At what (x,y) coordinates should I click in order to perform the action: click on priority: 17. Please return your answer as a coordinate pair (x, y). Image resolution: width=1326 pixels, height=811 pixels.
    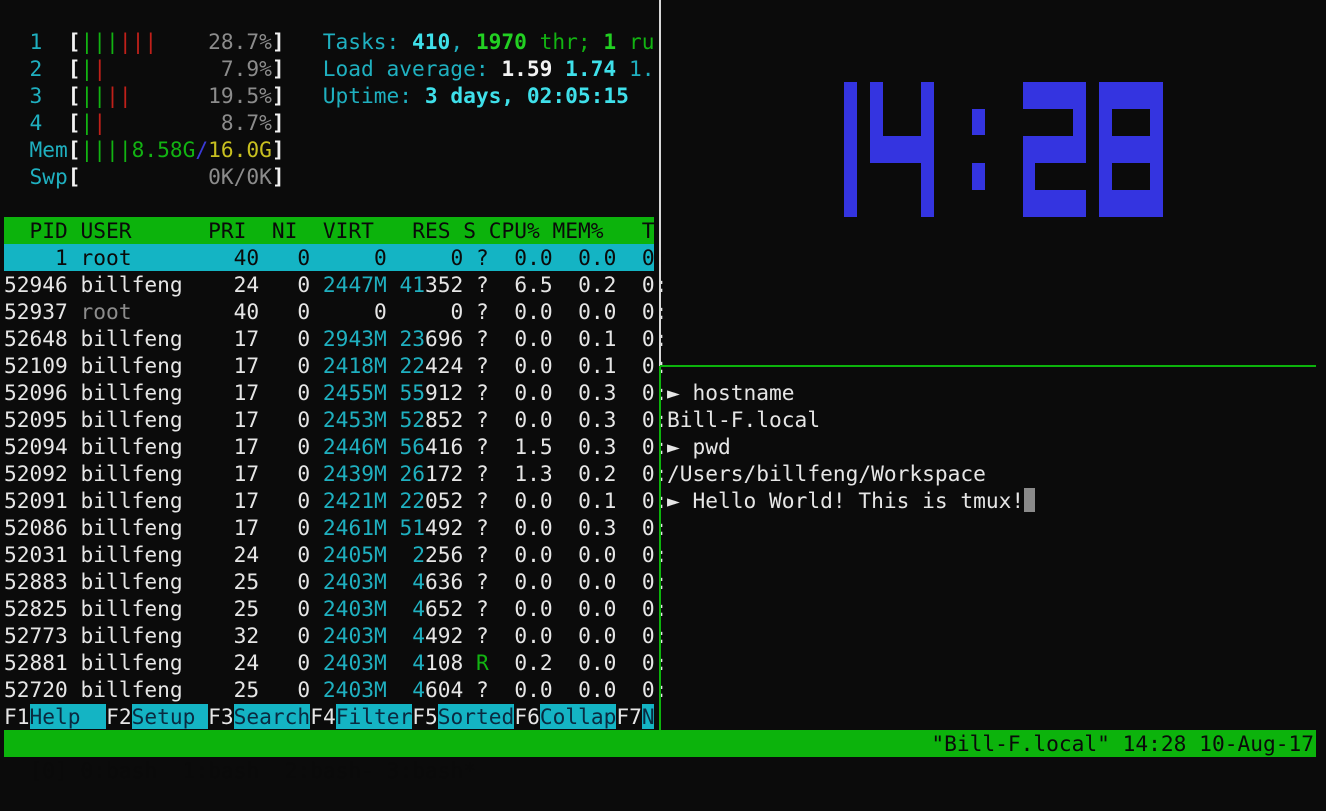
    Looking at the image, I should click on (227, 500).